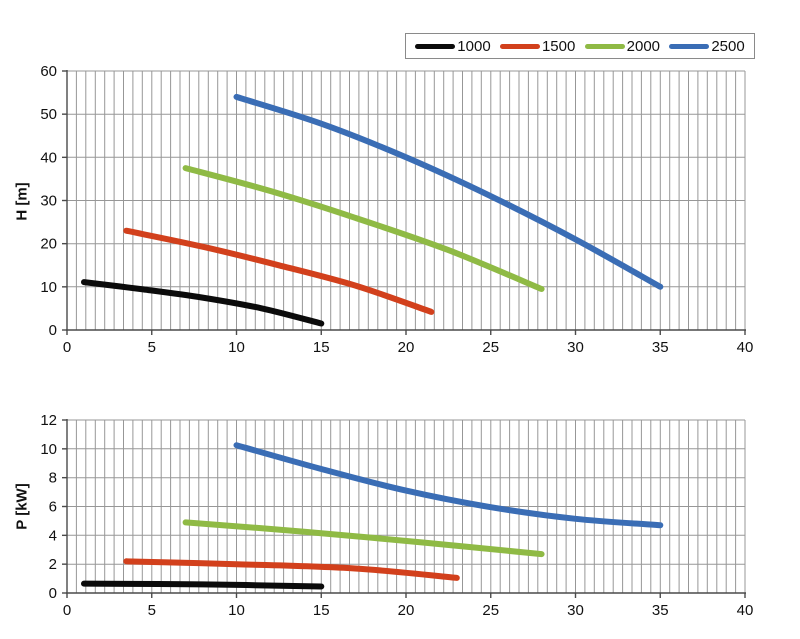 The height and width of the screenshot is (639, 800). What do you see at coordinates (643, 46) in the screenshot?
I see `legend-label-2000: 2000` at bounding box center [643, 46].